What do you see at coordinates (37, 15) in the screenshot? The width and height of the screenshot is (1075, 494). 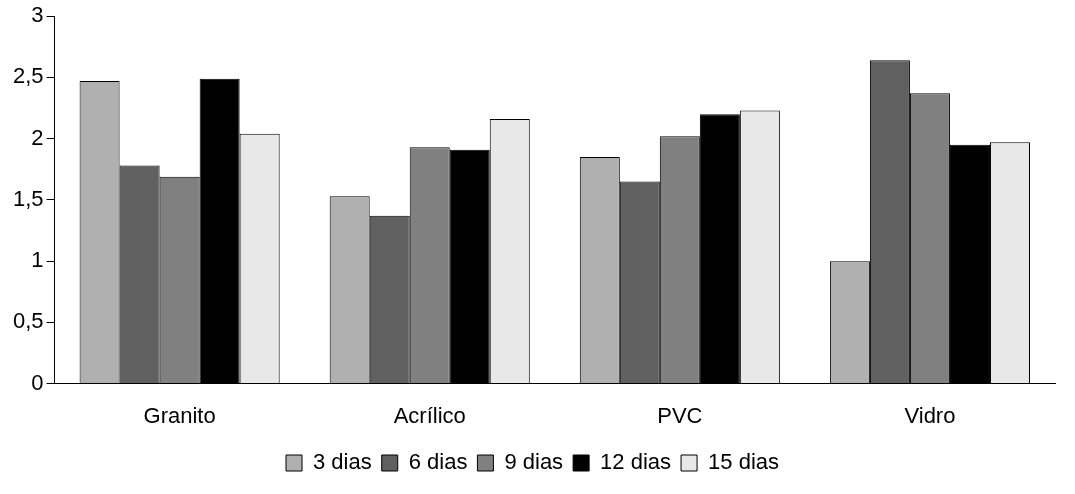 I see `y-tick-label: 3` at bounding box center [37, 15].